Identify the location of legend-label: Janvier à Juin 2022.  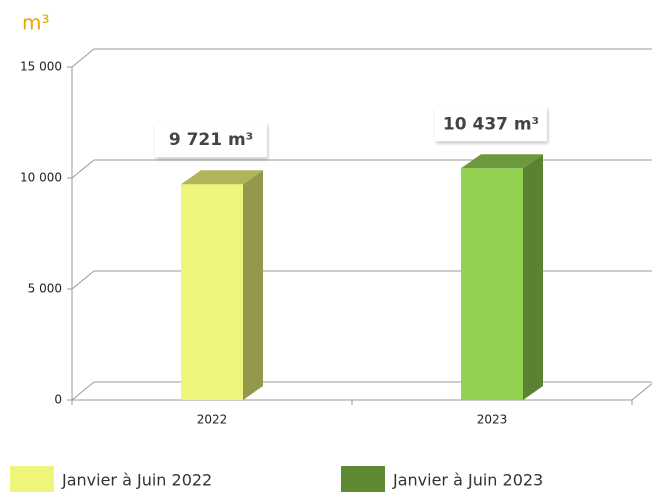
(136, 480).